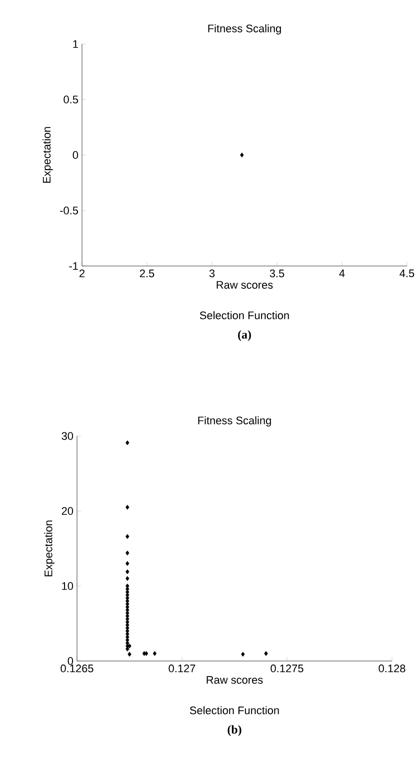 The image size is (418, 766). What do you see at coordinates (68, 511) in the screenshot?
I see `y-tick-label: 20` at bounding box center [68, 511].